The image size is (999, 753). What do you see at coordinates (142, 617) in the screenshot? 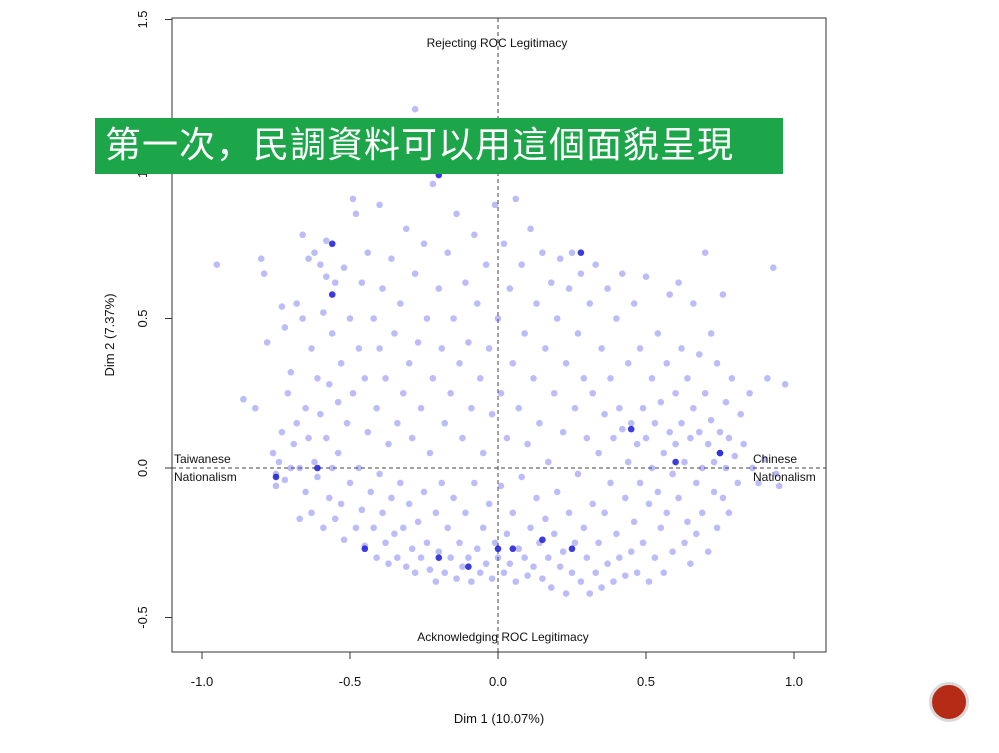
I see `y-tick-label-0: -0.5` at bounding box center [142, 617].